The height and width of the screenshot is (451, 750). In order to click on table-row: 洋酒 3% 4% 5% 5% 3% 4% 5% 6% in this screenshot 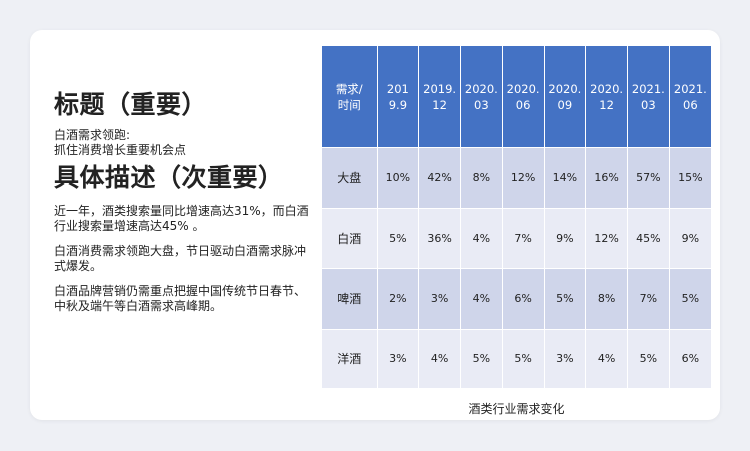, I will do `click(516, 358)`.